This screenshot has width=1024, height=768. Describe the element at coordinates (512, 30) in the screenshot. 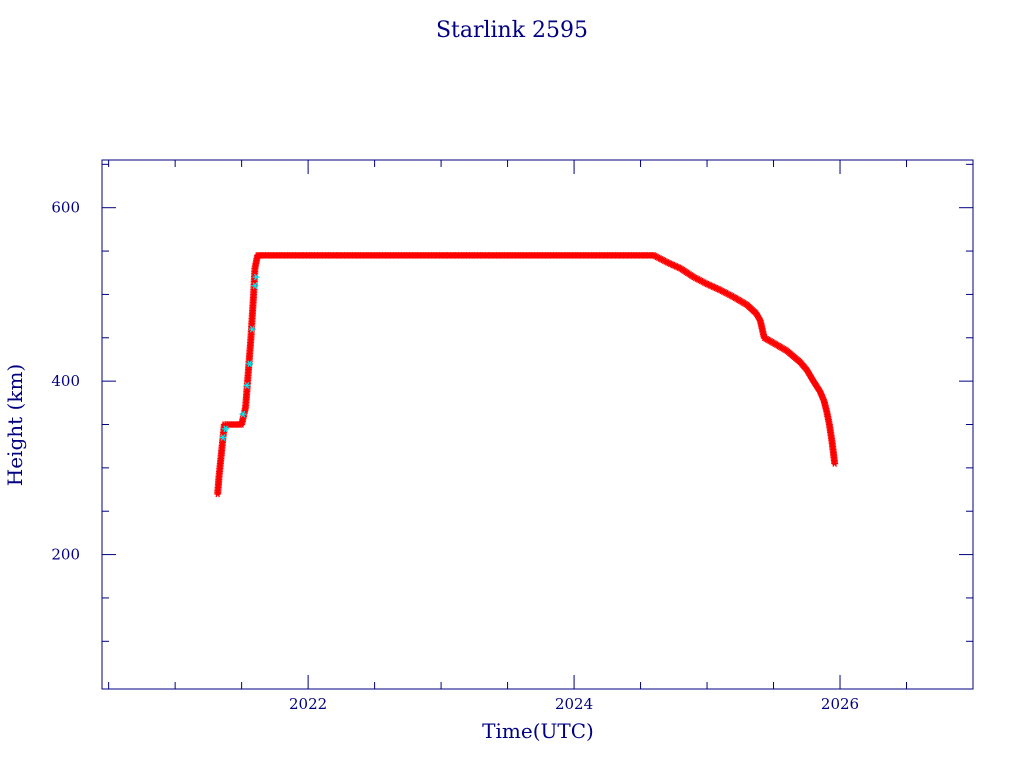

I see `chart-title: Starlink 2595` at that location.